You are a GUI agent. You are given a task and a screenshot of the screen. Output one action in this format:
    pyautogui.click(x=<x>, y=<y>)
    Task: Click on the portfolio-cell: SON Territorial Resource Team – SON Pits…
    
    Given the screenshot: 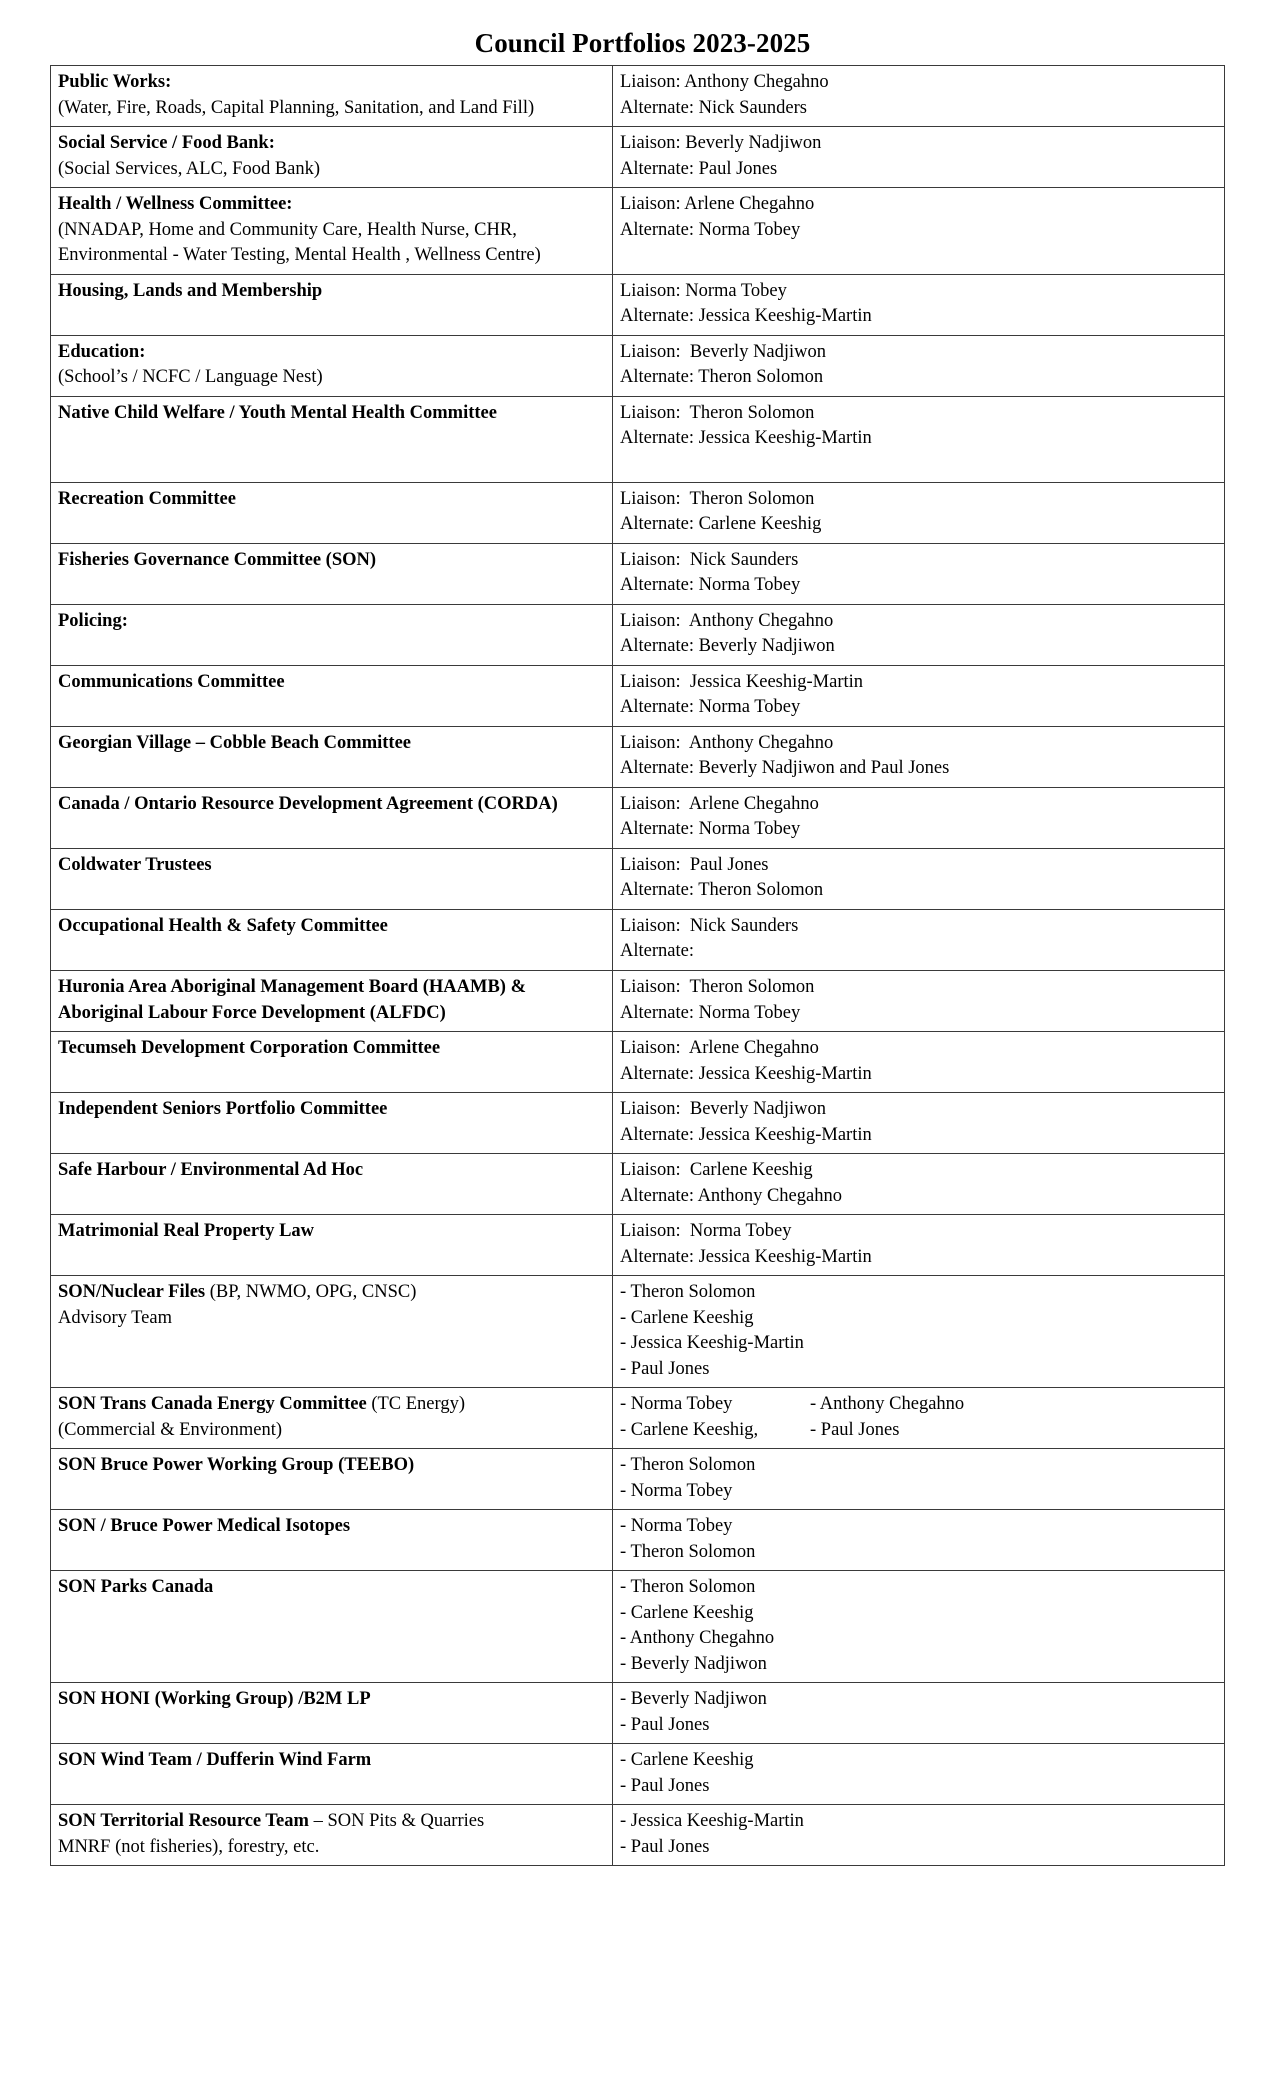 What is the action you would take?
    pyautogui.click(x=331, y=1835)
    